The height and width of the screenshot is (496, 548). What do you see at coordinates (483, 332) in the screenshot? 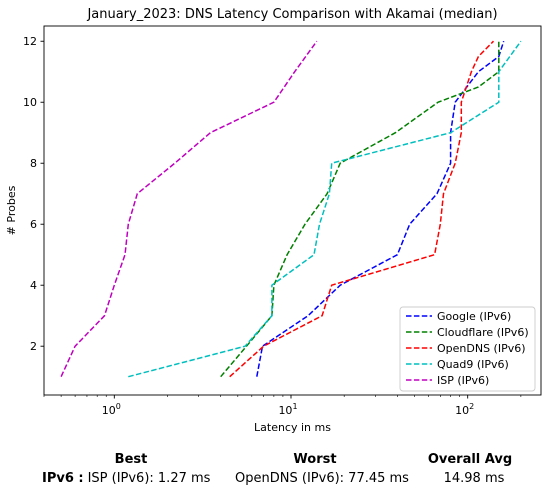
I see `legend-label-1: Cloudflare (IPv6)` at bounding box center [483, 332].